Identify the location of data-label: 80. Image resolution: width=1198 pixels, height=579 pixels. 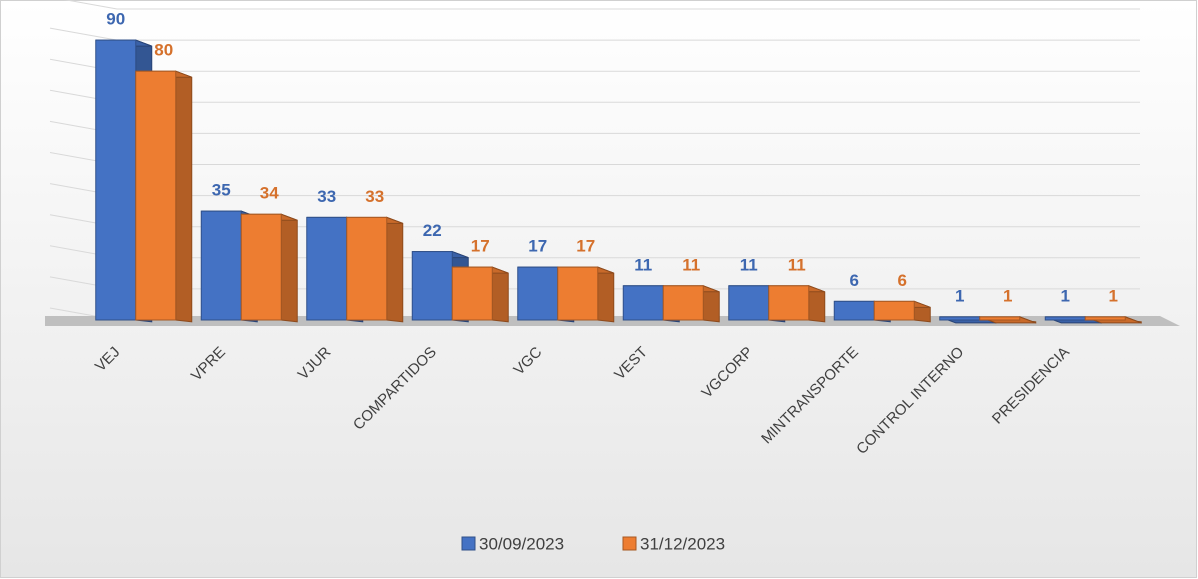
(163, 50).